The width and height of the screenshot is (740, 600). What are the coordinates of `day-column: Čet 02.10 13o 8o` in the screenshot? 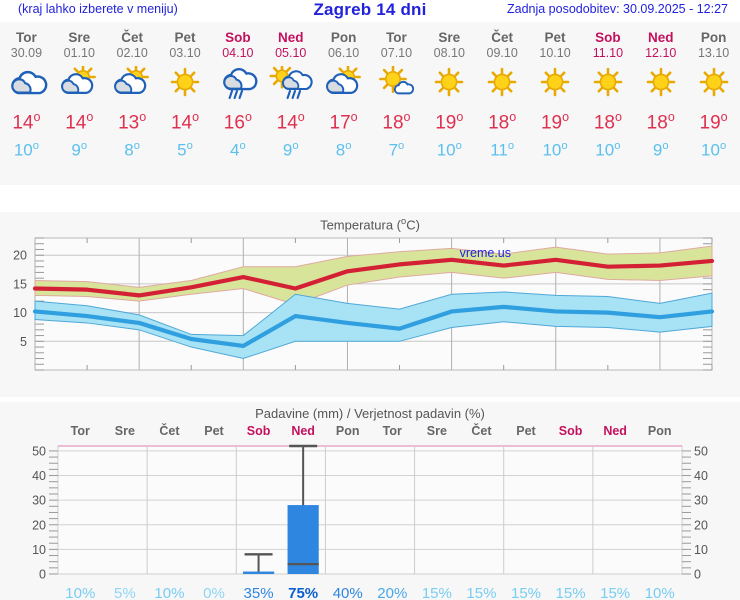 It's located at (132, 103).